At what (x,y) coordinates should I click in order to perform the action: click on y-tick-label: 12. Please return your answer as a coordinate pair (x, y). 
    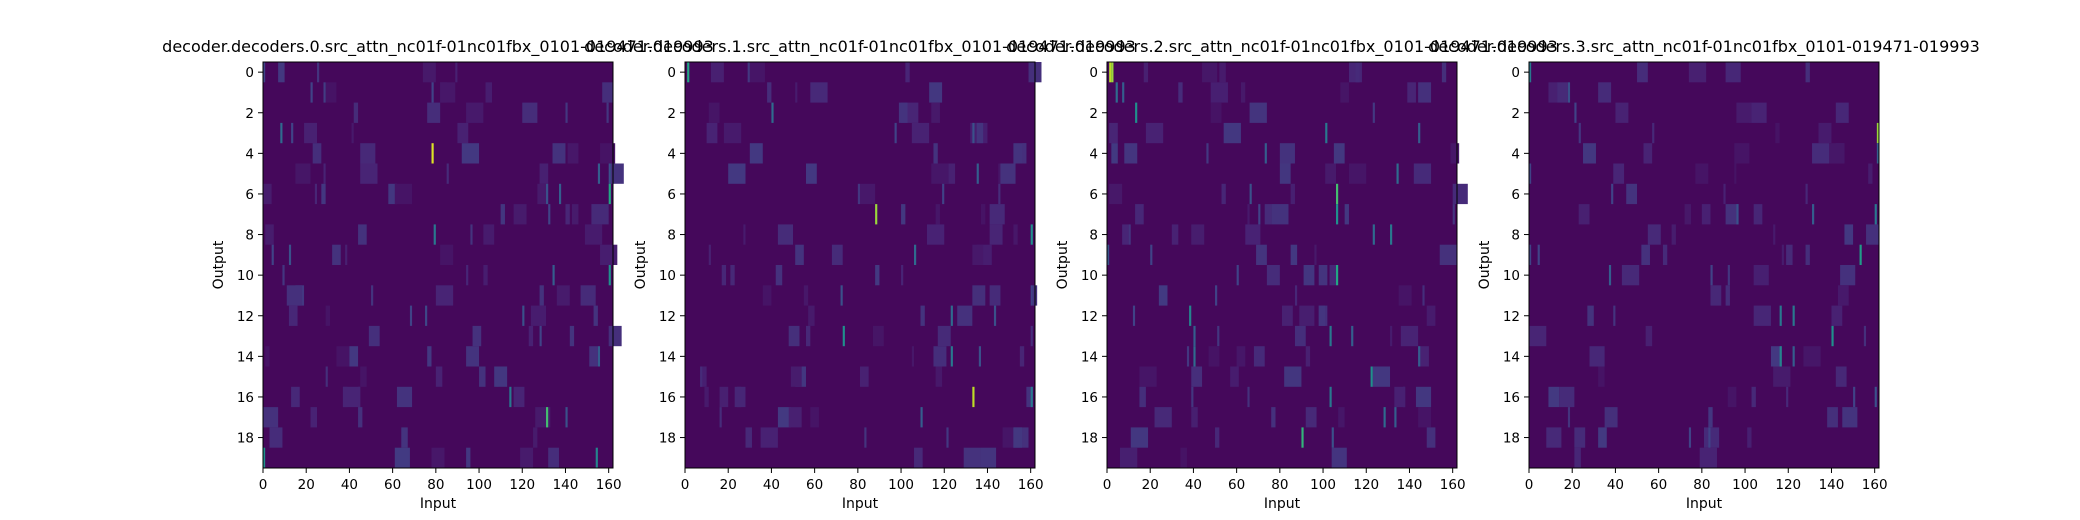
    Looking at the image, I should click on (667, 317).